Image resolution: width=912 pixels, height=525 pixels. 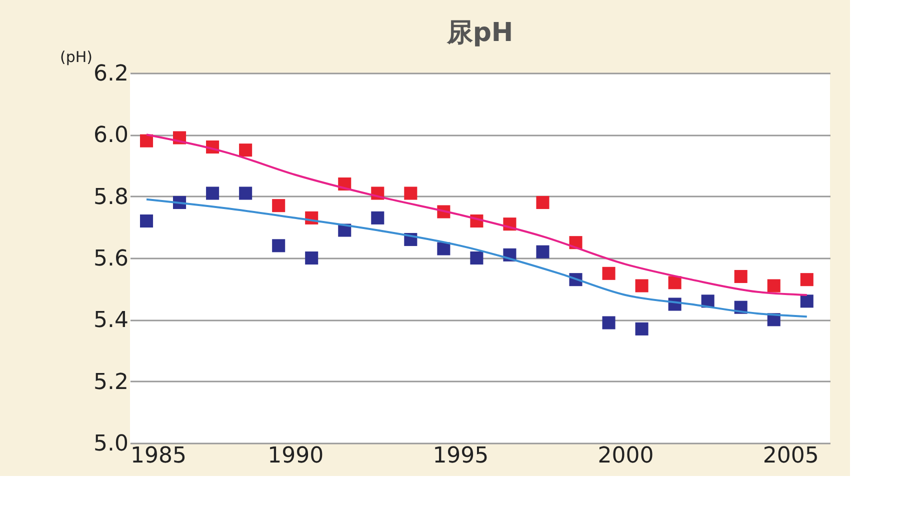 What do you see at coordinates (460, 456) in the screenshot?
I see `x-tick-label: 1995` at bounding box center [460, 456].